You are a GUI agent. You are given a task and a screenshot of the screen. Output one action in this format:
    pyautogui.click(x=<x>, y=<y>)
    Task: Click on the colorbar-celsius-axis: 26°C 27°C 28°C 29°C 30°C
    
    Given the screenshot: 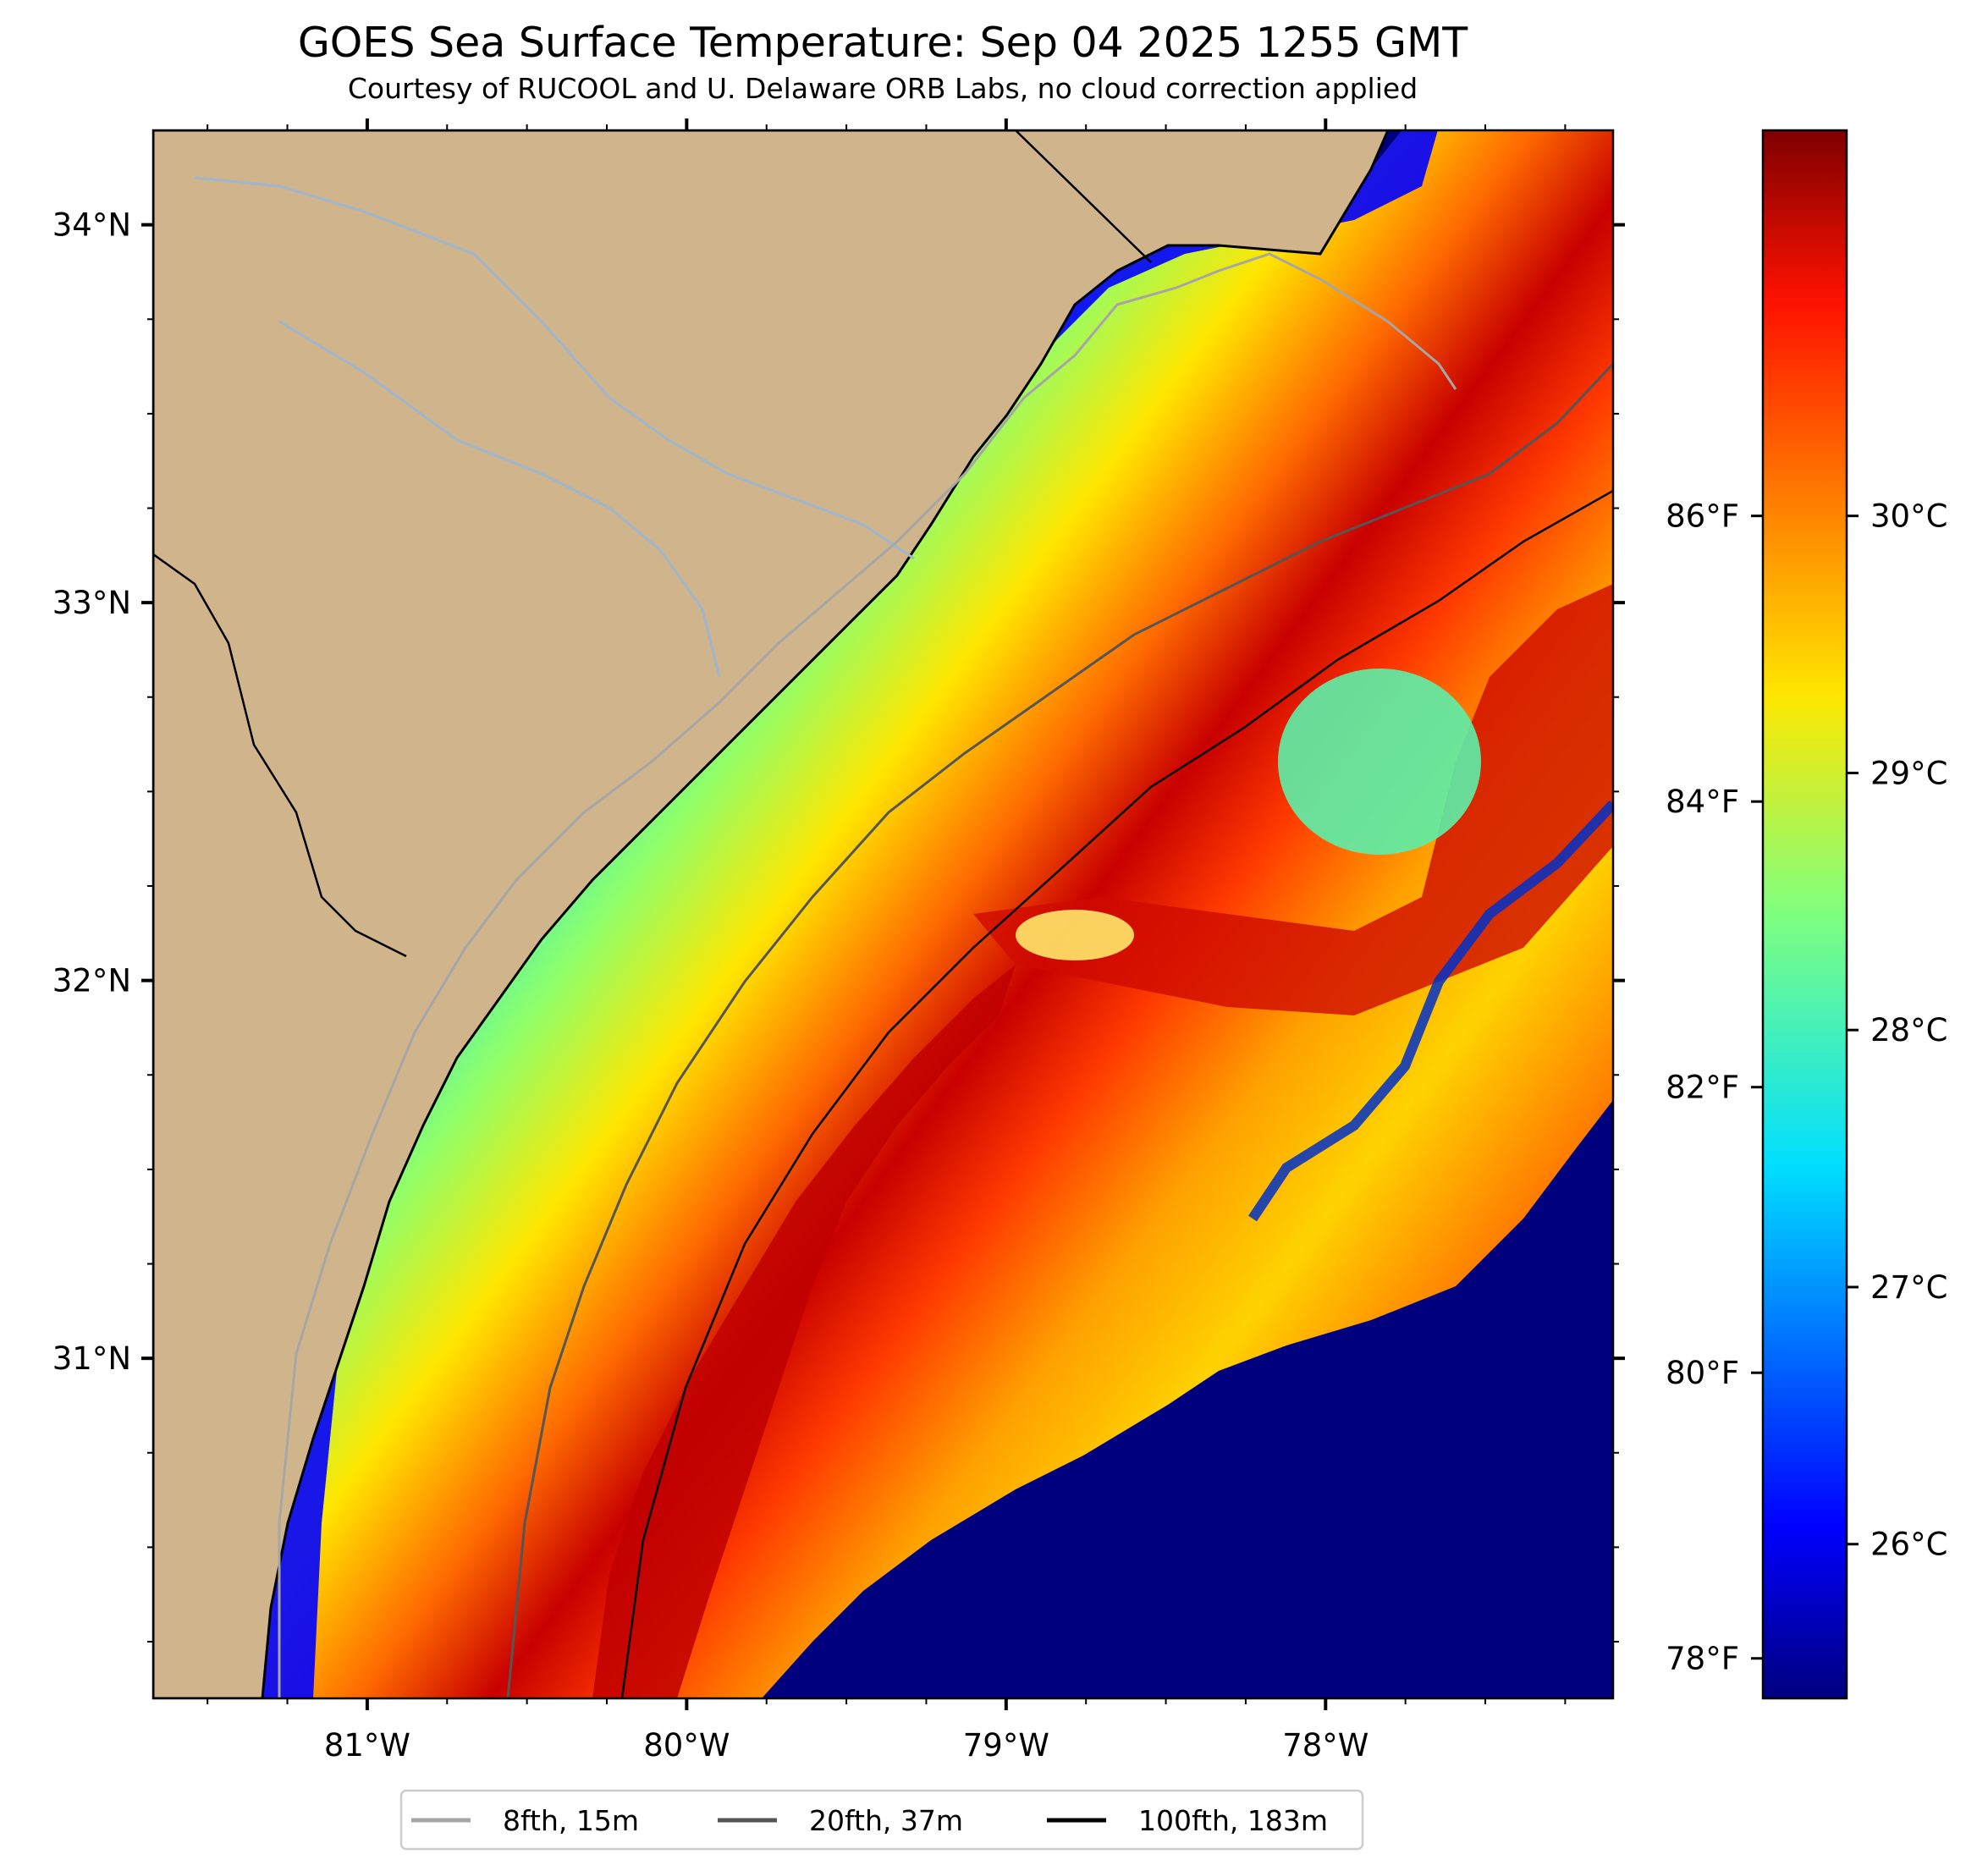 What is the action you would take?
    pyautogui.click(x=1897, y=1031)
    